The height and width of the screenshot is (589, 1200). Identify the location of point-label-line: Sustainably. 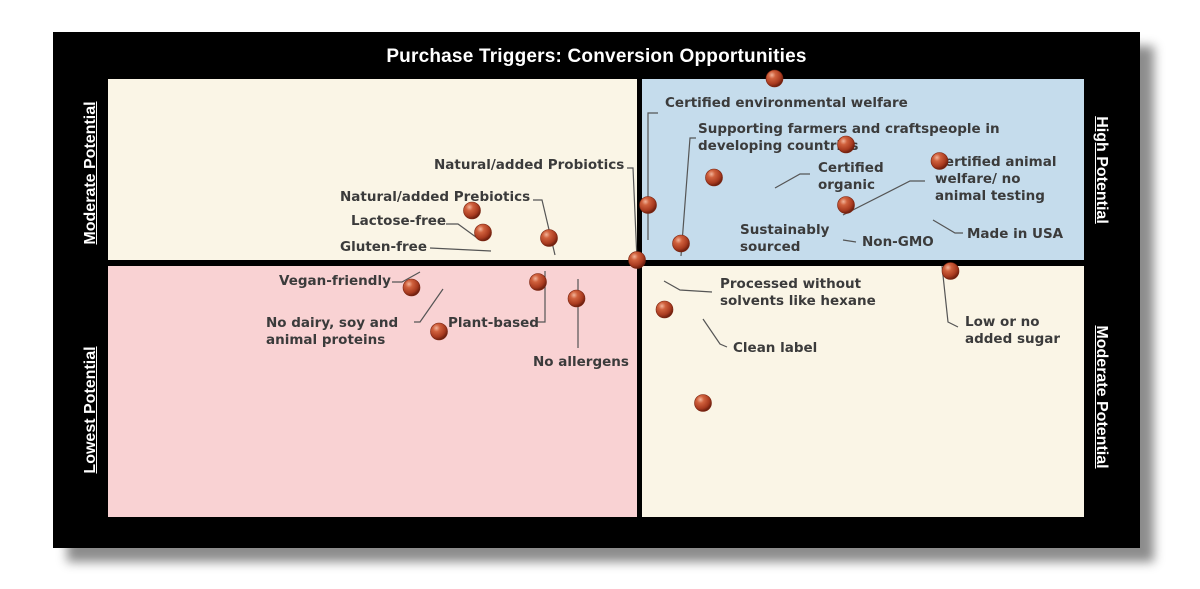
(785, 230).